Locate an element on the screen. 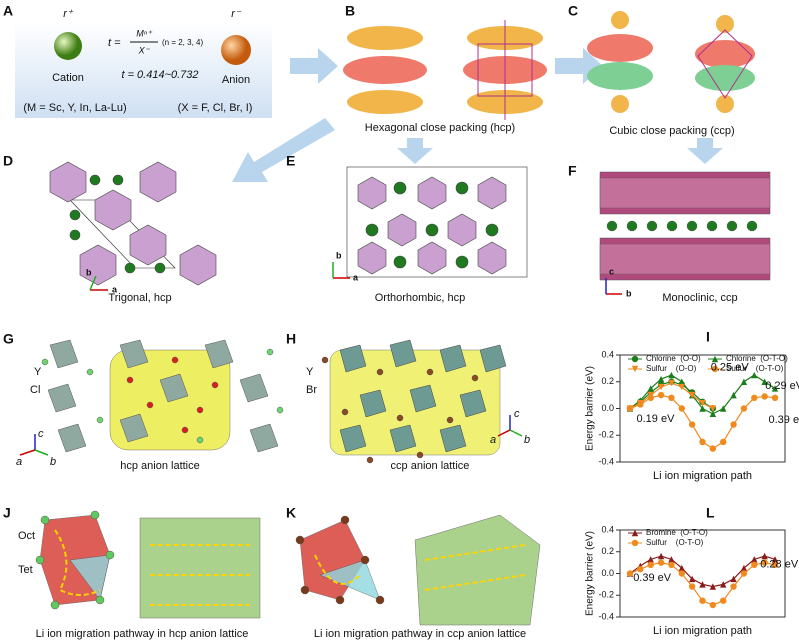  y-tick-label: 0.0 is located at coordinates (607, 573).